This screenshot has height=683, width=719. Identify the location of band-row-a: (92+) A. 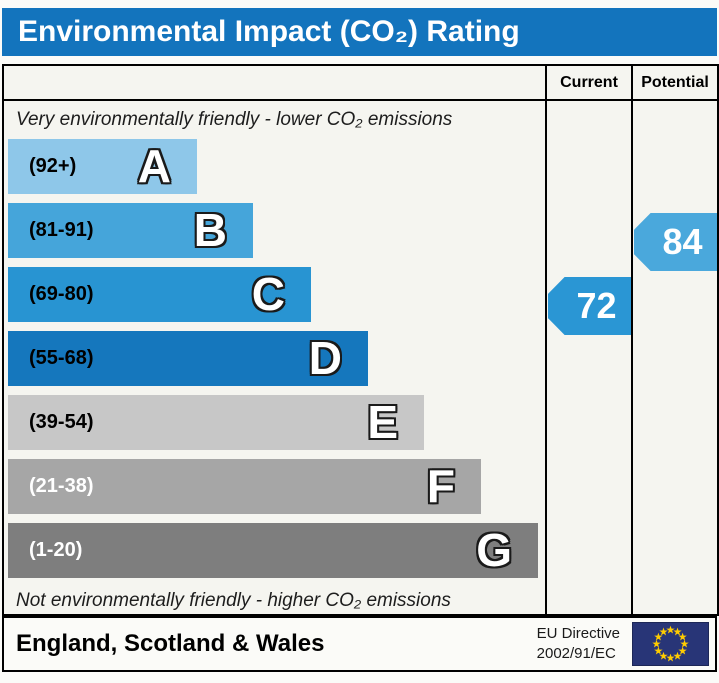
(274, 166).